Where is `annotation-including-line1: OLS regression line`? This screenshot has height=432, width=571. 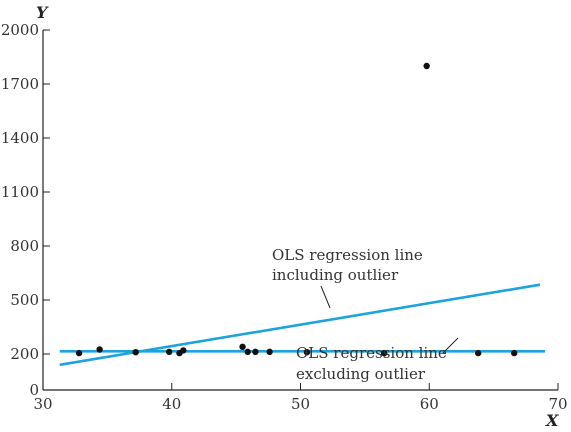
annotation-including-line1: OLS regression line is located at coordinates (347, 255).